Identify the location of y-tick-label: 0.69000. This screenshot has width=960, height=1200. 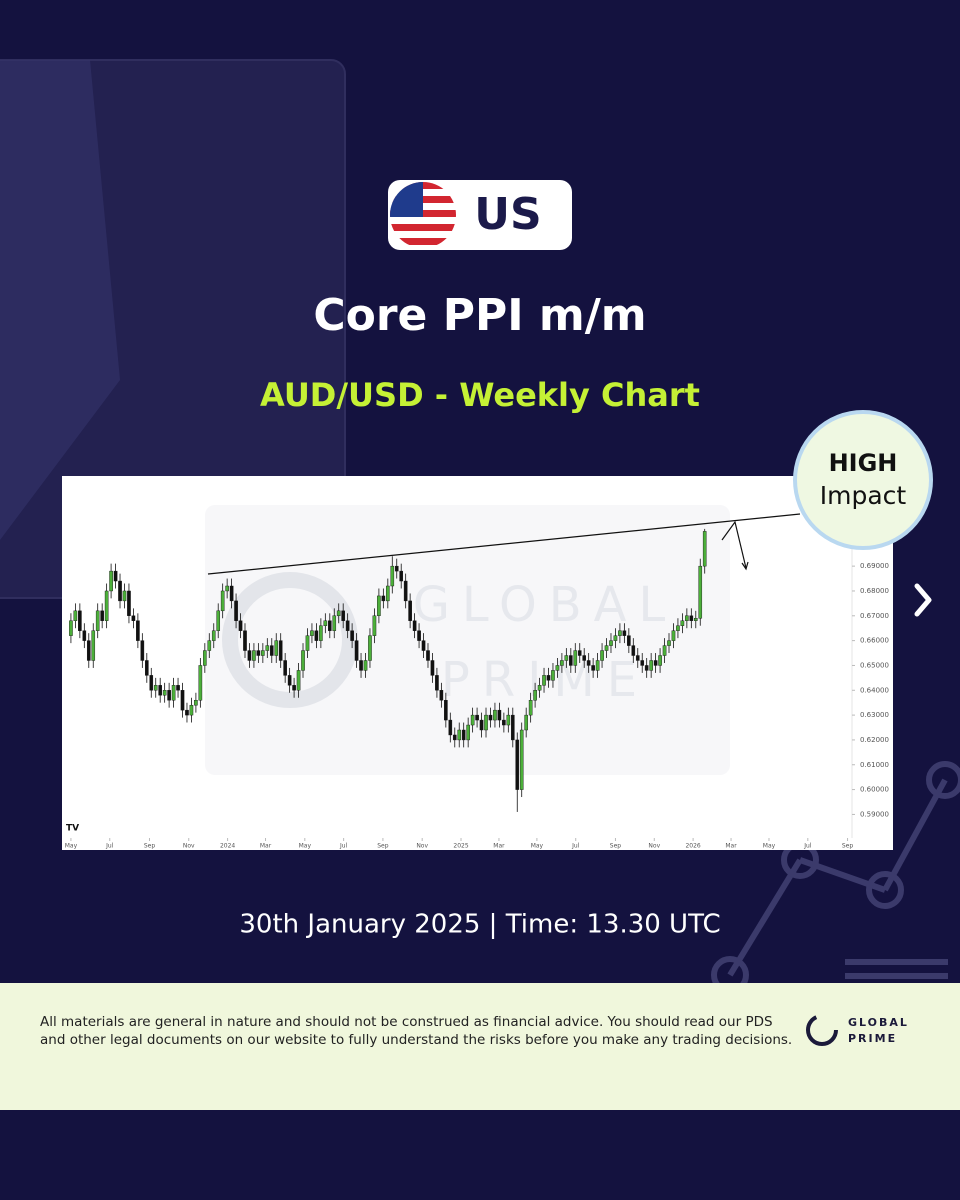
(874, 566).